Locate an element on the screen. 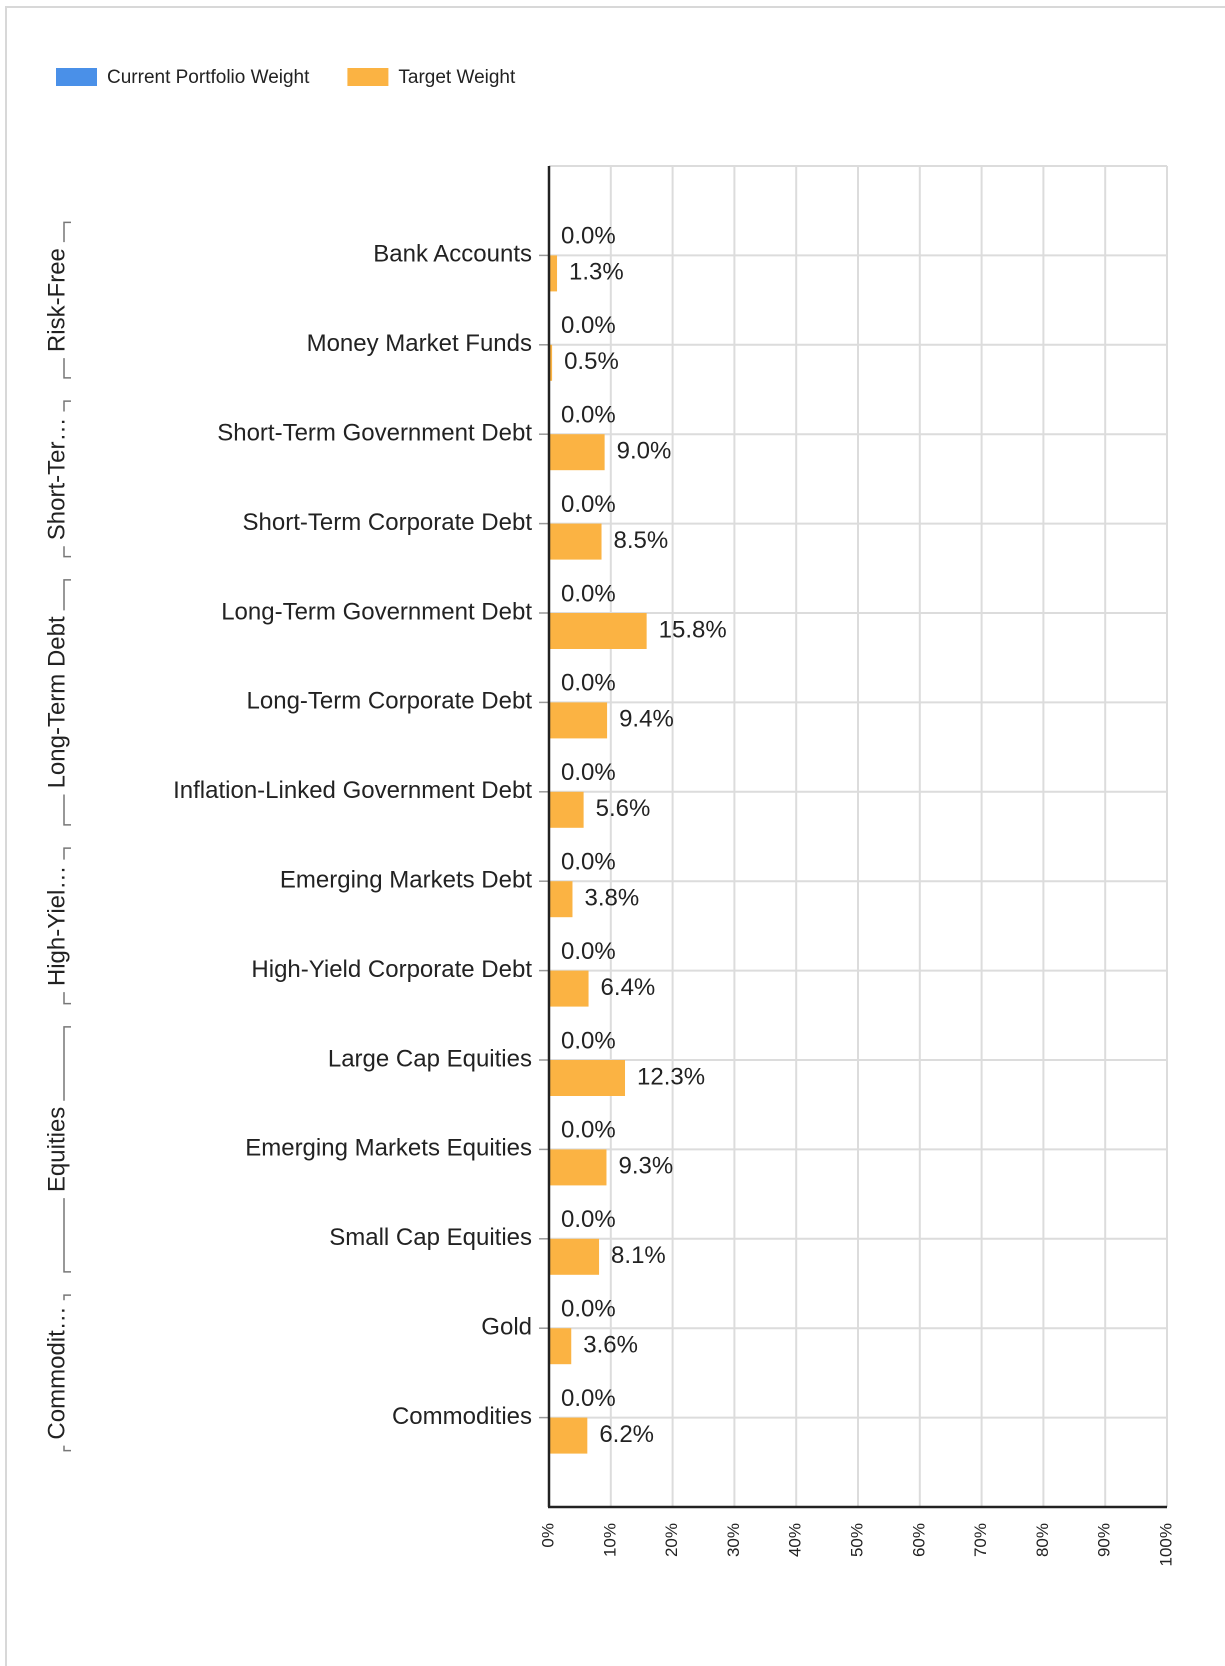  value-label: 6.4% is located at coordinates (628, 987).